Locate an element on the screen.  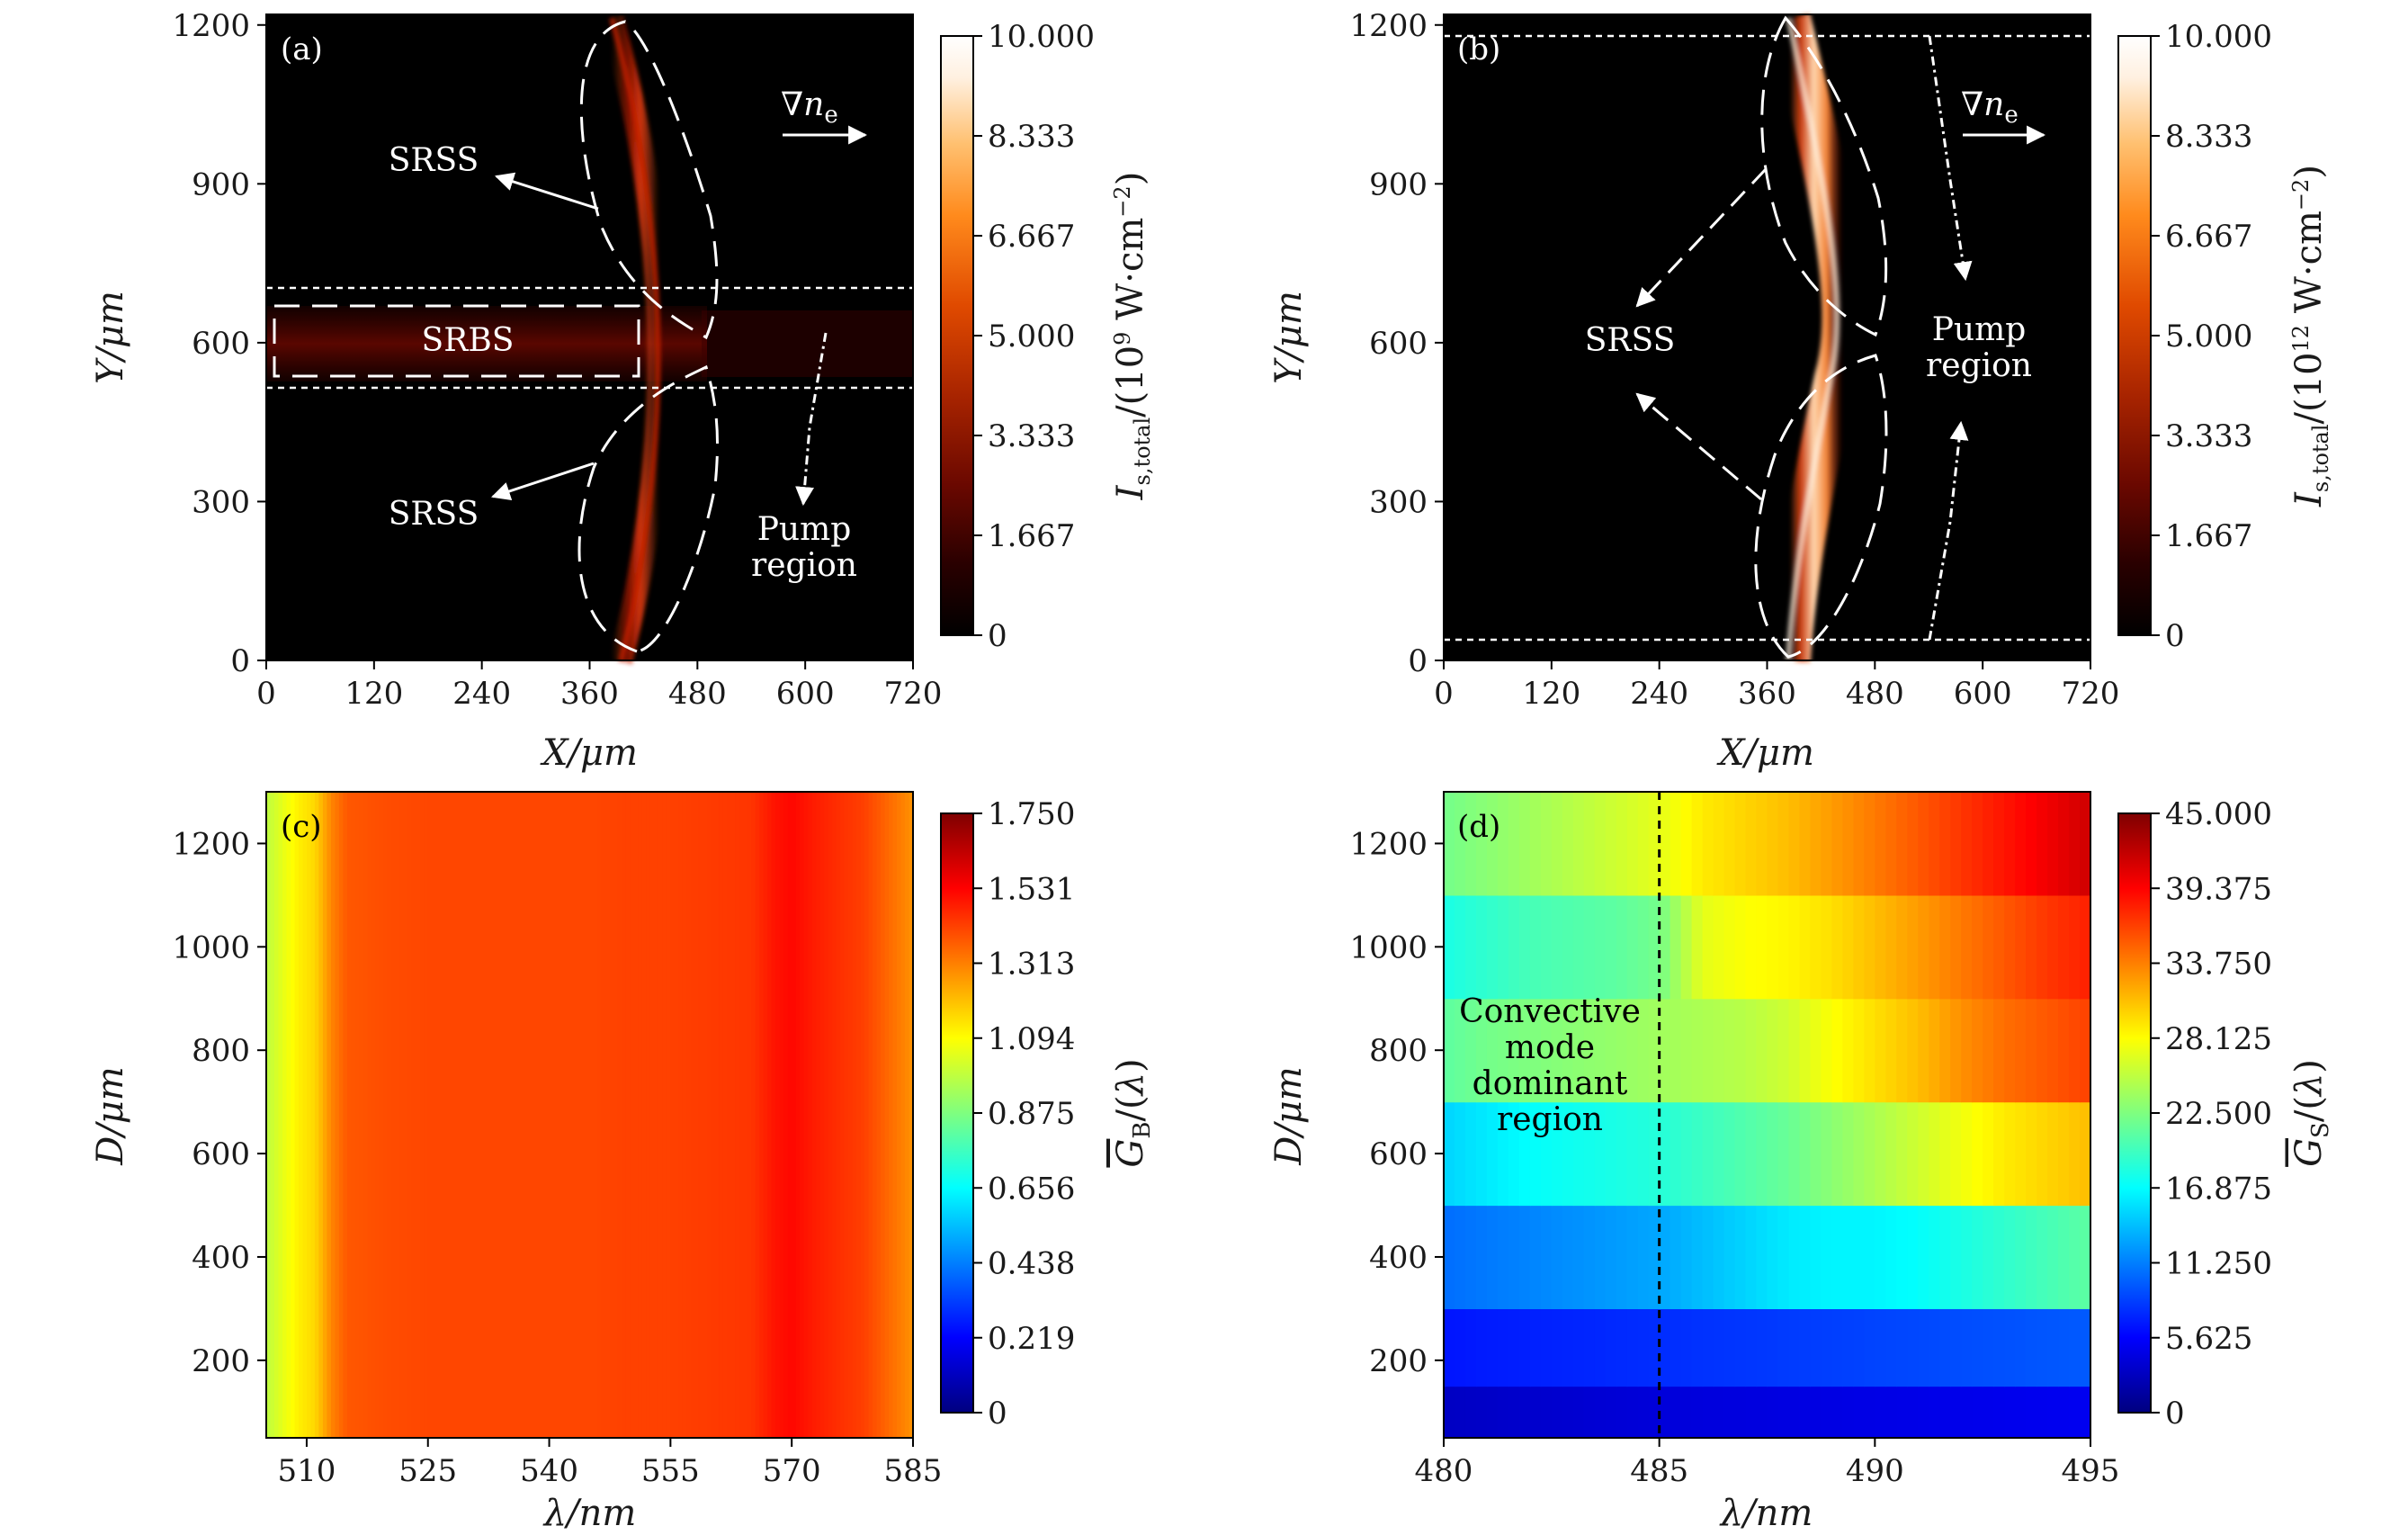
panel-c-colorbar is located at coordinates (957, 1113).